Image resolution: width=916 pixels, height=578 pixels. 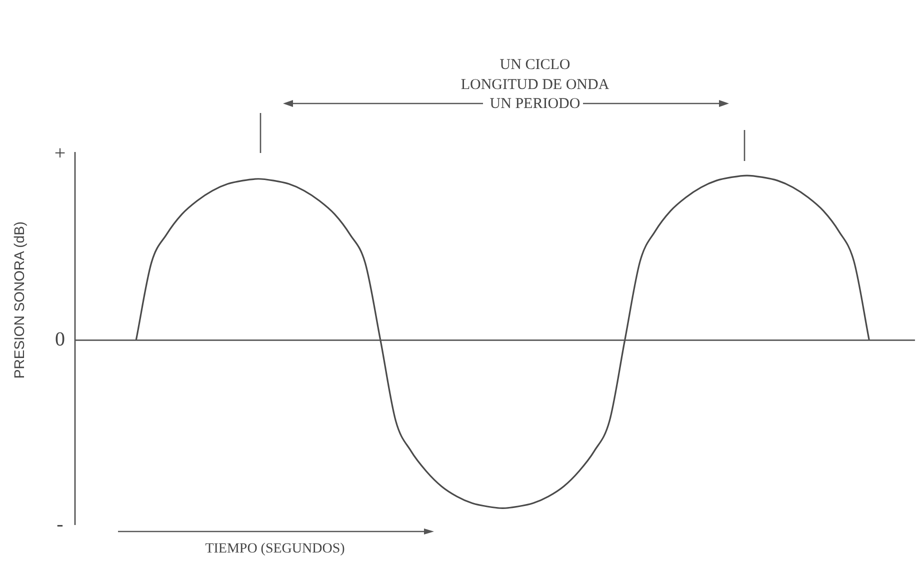 I want to click on text: UN CICLO, so click(x=535, y=64).